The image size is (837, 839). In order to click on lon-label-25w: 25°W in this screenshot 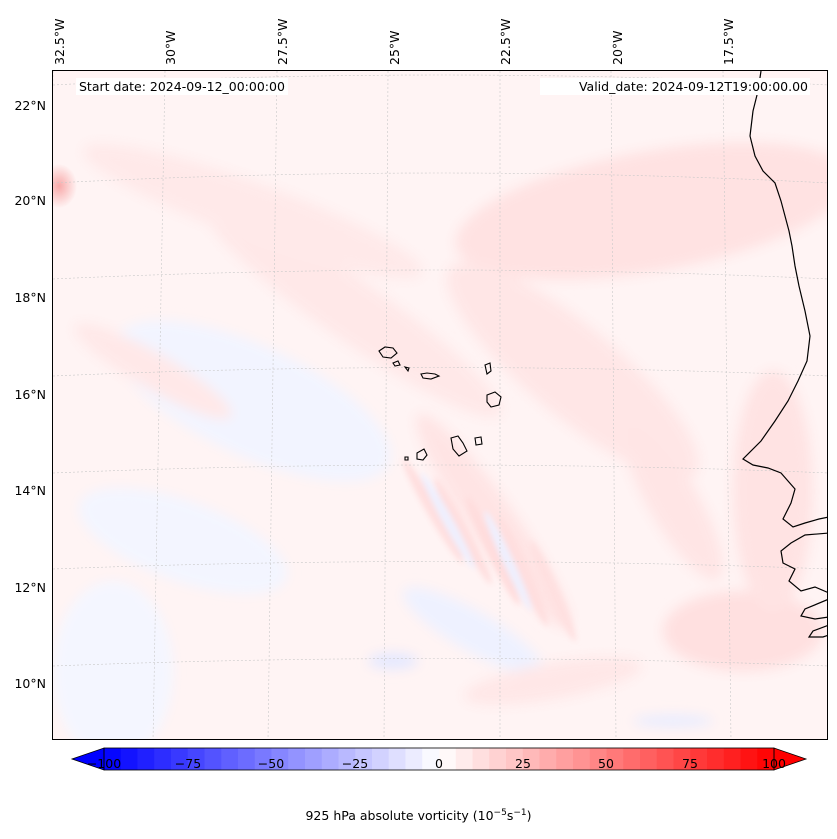, I will do `click(394, 47)`.